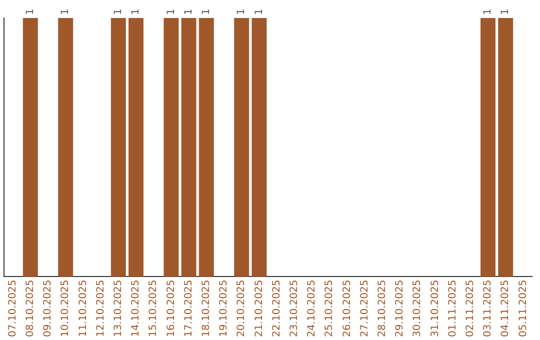  I want to click on x-tick-label: 13.10.2025, so click(118, 309).